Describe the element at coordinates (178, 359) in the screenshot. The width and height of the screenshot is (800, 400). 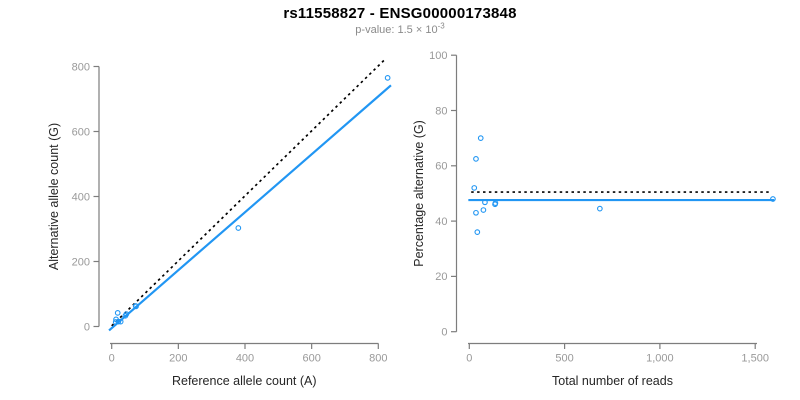
I see `x-tick-label: 200` at that location.